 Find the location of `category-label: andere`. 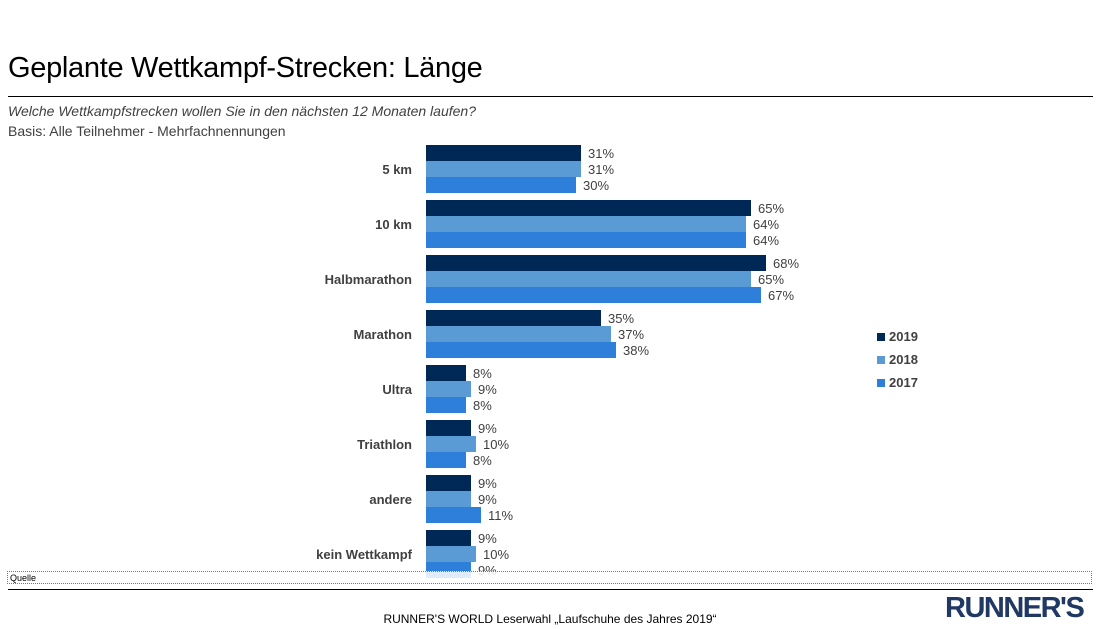

category-label: andere is located at coordinates (390, 499).